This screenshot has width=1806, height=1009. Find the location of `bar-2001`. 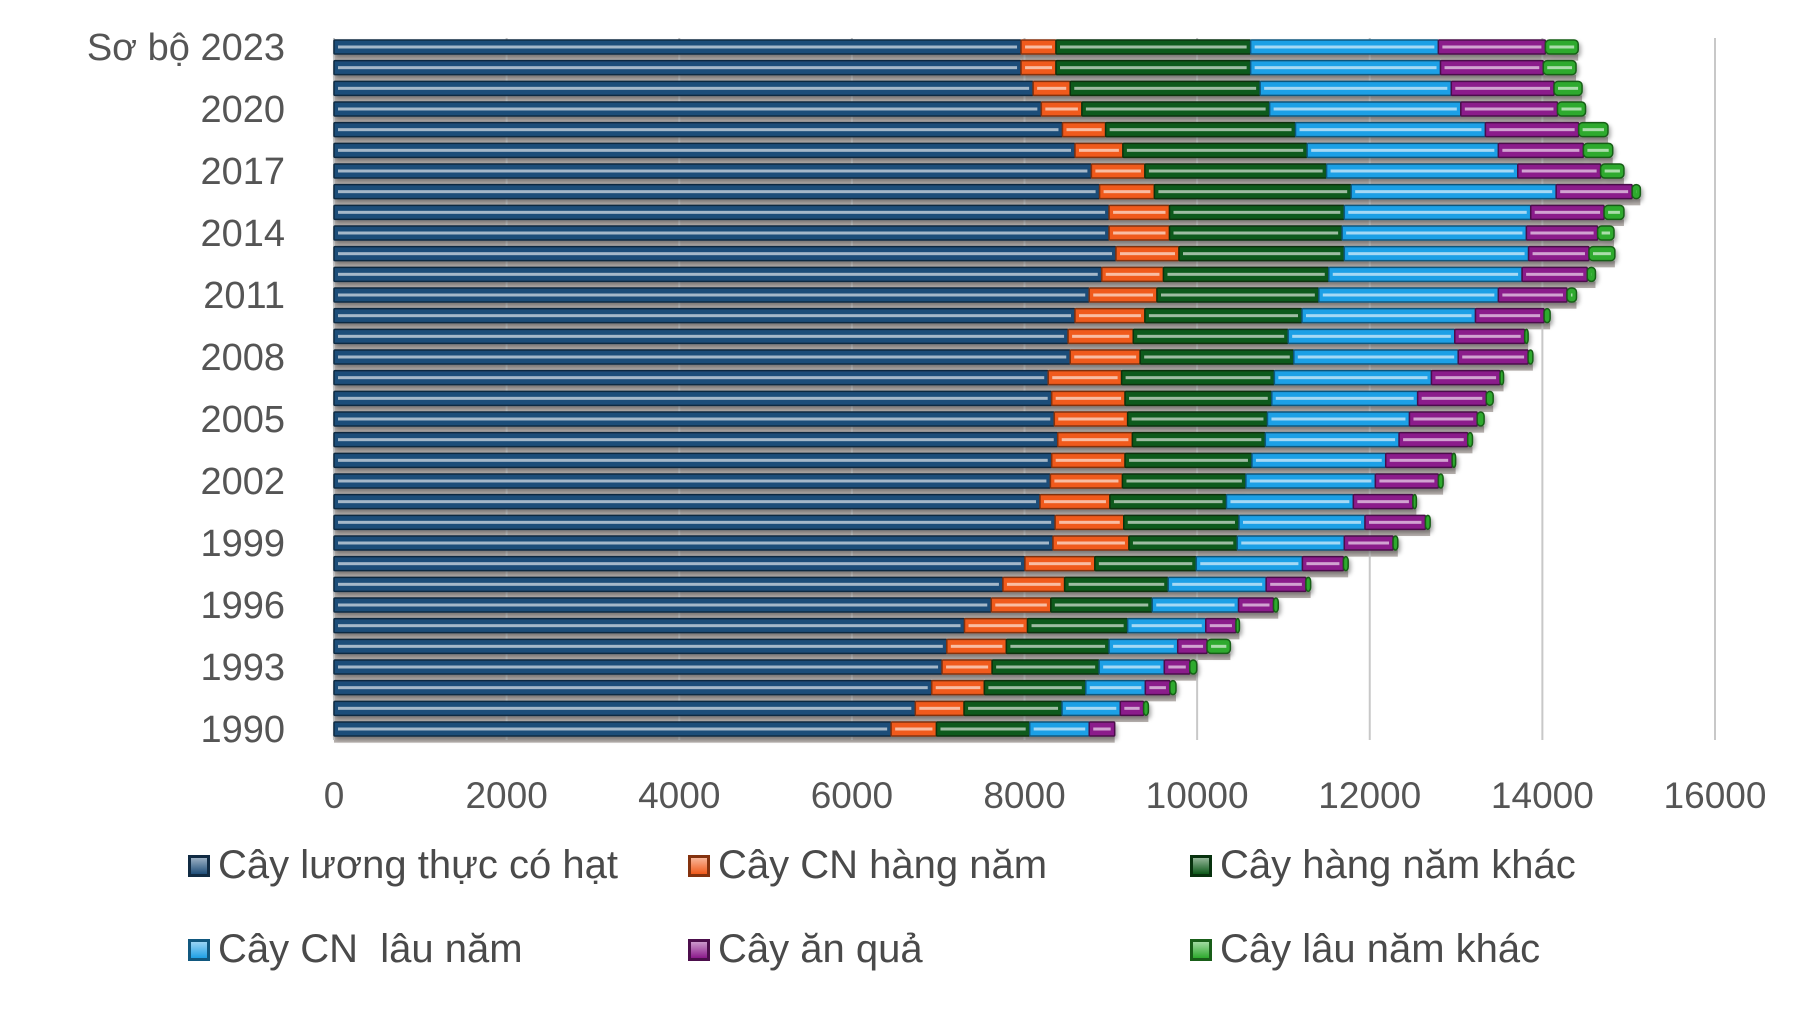

bar-2001 is located at coordinates (875, 501).